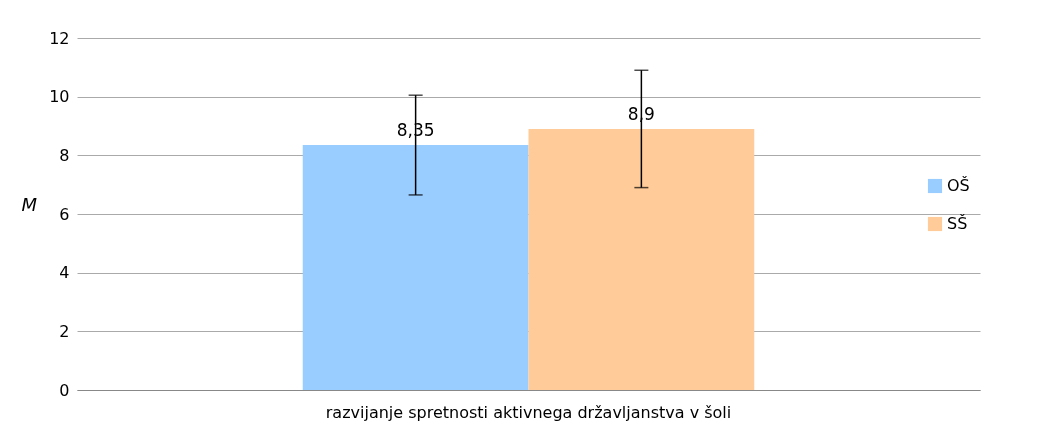 Image resolution: width=1051 pixels, height=444 pixels. What do you see at coordinates (958, 185) in the screenshot?
I see `legend-label: OŠ` at bounding box center [958, 185].